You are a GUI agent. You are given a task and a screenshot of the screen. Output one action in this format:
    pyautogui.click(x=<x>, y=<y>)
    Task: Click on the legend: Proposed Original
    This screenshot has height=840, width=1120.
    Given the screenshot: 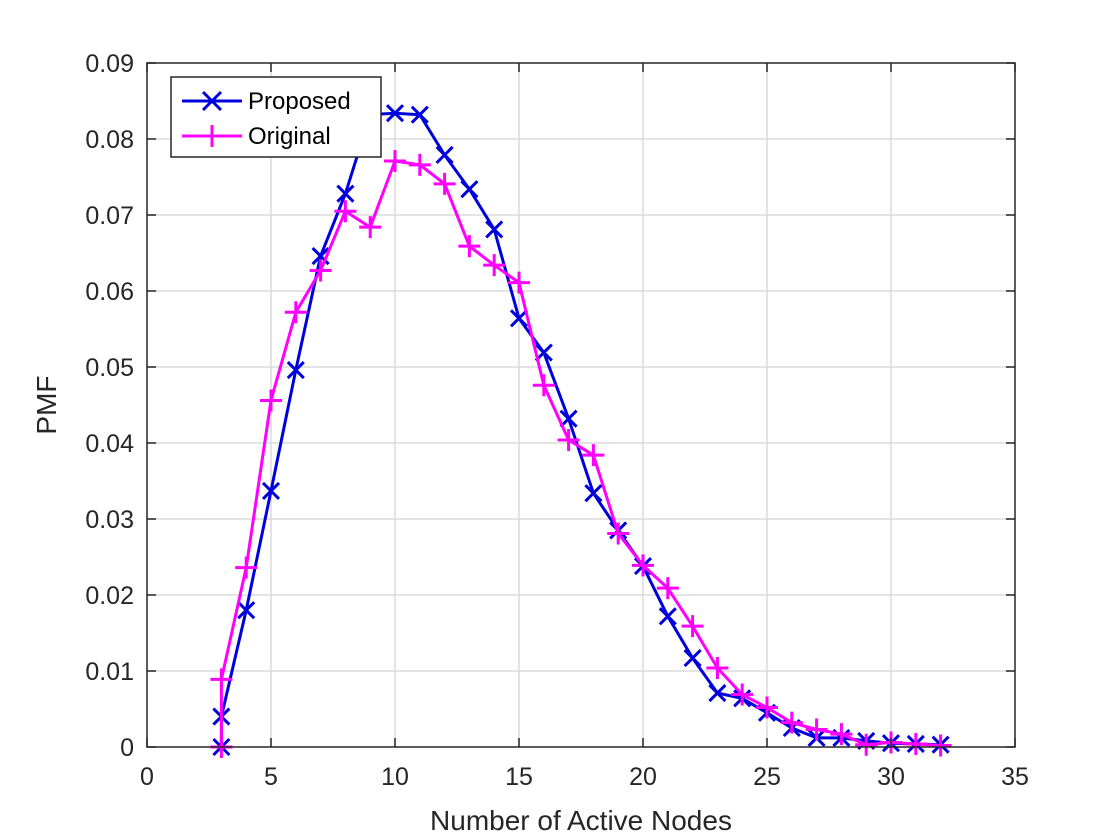 What is the action you would take?
    pyautogui.click(x=276, y=117)
    